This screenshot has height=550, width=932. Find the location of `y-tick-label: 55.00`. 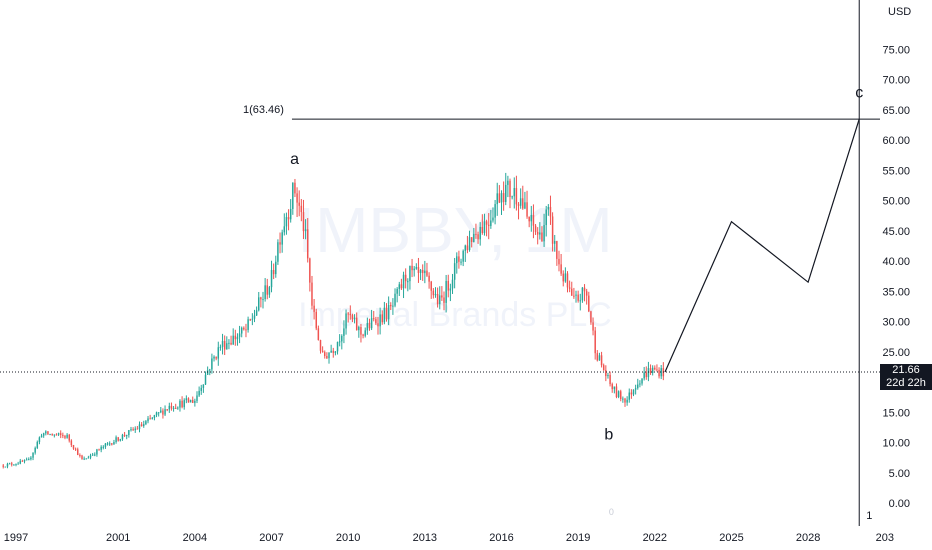

y-tick-label: 55.00 is located at coordinates (896, 171).